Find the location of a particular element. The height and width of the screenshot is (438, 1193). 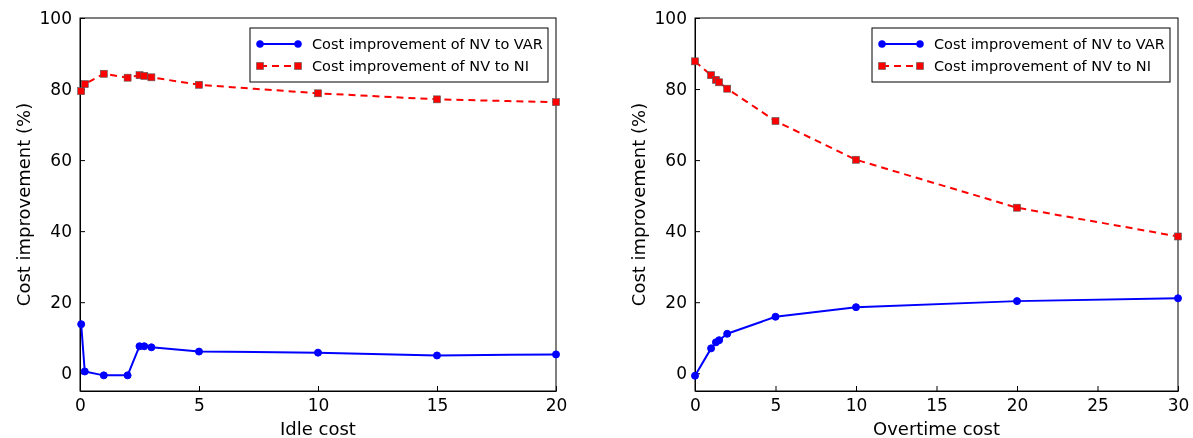

x-axis-title: Overtime cost is located at coordinates (936, 428).